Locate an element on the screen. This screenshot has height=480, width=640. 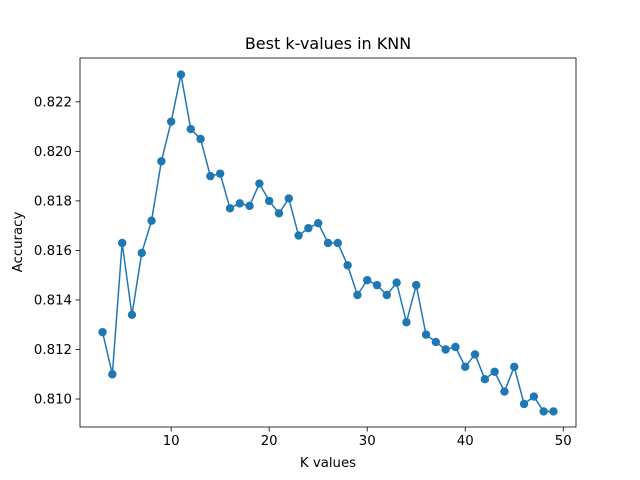
x-tick-label: 50 is located at coordinates (563, 441).